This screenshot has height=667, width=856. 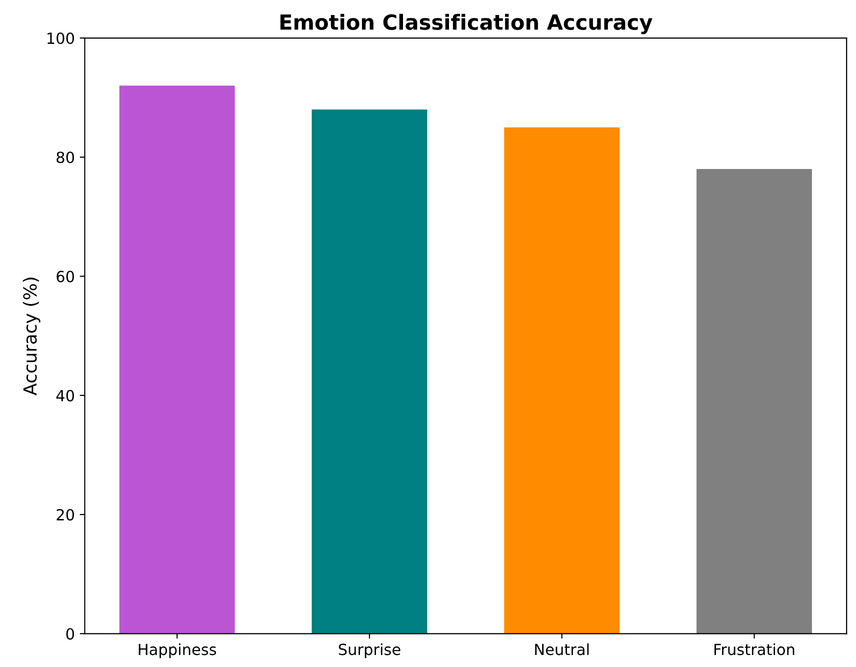 What do you see at coordinates (61, 38) in the screenshot?
I see `y-tick-label: 100` at bounding box center [61, 38].